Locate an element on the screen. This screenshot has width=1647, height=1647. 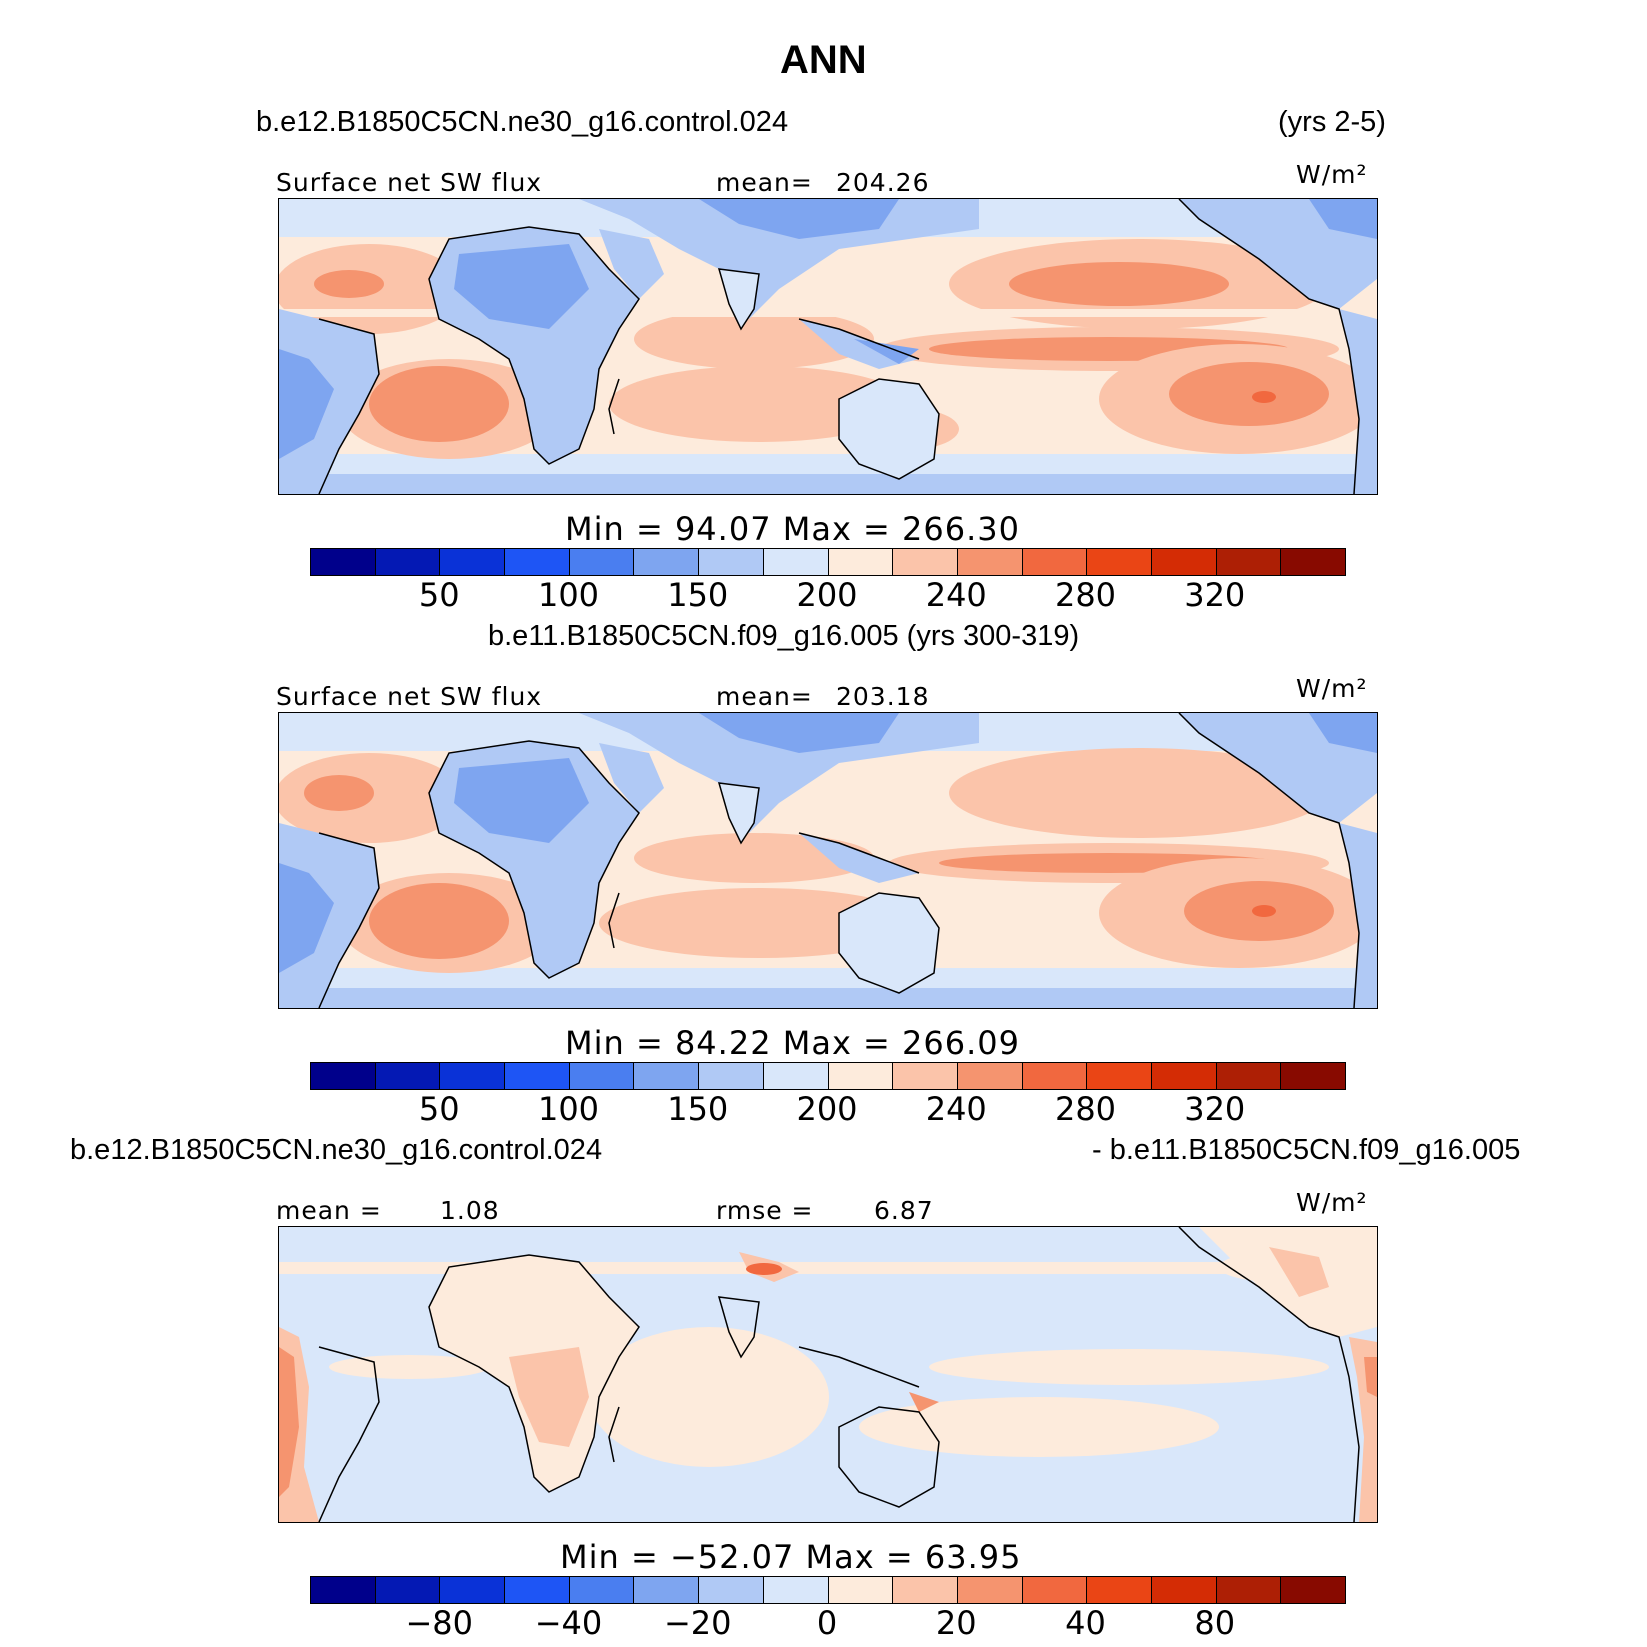
panel3-colorbar is located at coordinates (828, 1590).